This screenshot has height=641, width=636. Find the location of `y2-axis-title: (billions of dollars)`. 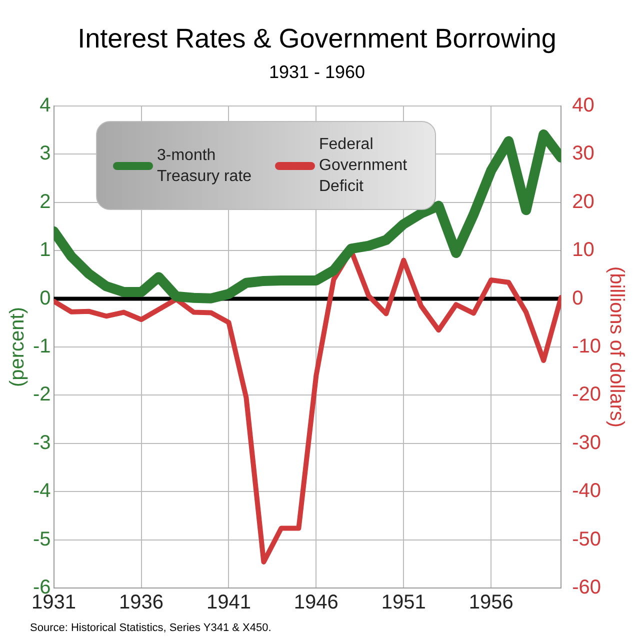

y2-axis-title: (billions of dollars) is located at coordinates (616, 347).